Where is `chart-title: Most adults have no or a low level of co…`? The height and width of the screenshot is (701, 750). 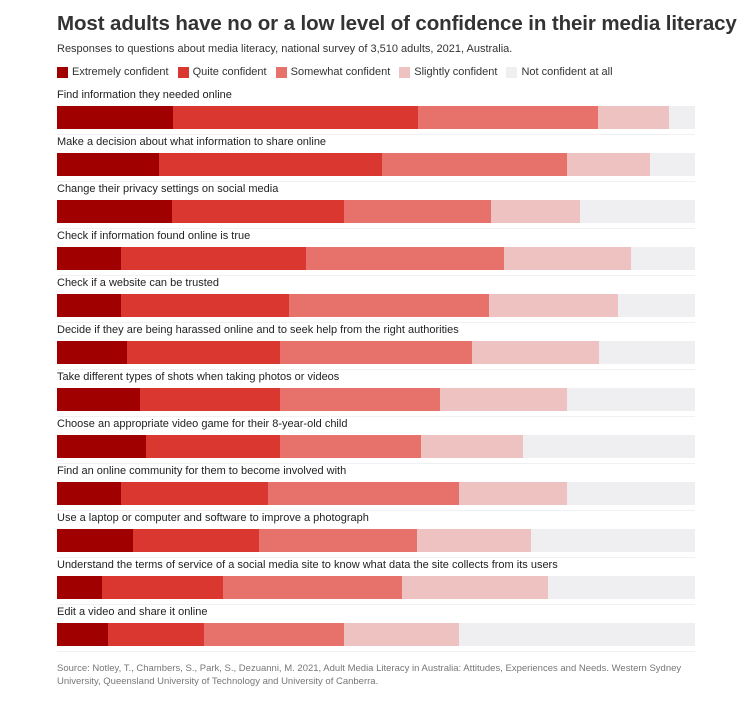
chart-title: Most adults have no or a low level of co… is located at coordinates (397, 23).